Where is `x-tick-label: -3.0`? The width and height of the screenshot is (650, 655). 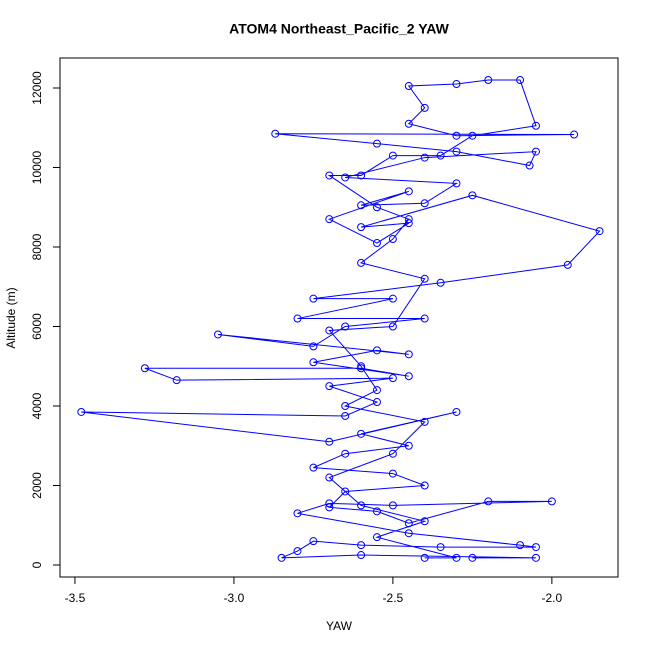
x-tick-label: -3.0 is located at coordinates (234, 598).